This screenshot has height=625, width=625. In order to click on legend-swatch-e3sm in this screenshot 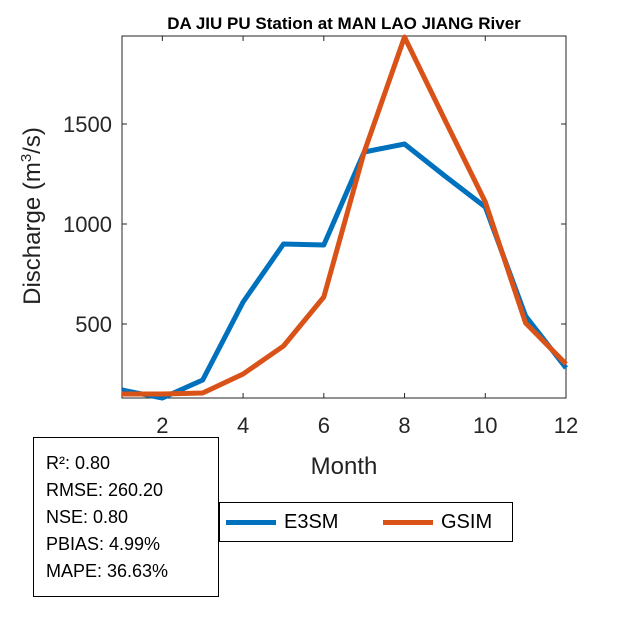, I will do `click(251, 522)`.